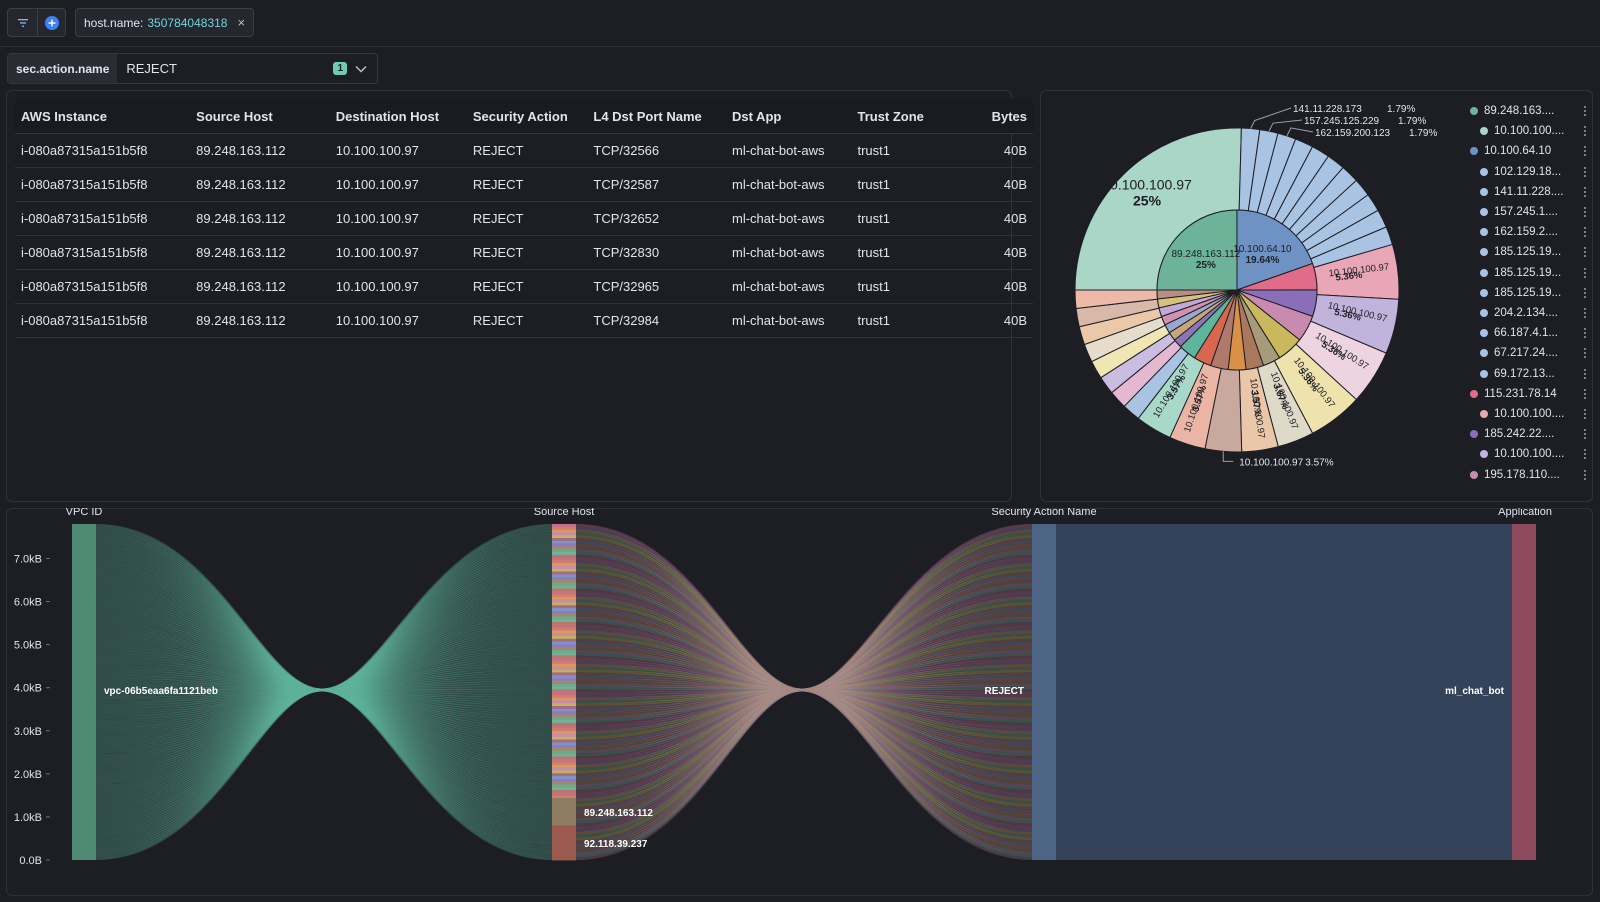 The image size is (1600, 902). What do you see at coordinates (1285, 125) in the screenshot?
I see `pie-callout-line` at bounding box center [1285, 125].